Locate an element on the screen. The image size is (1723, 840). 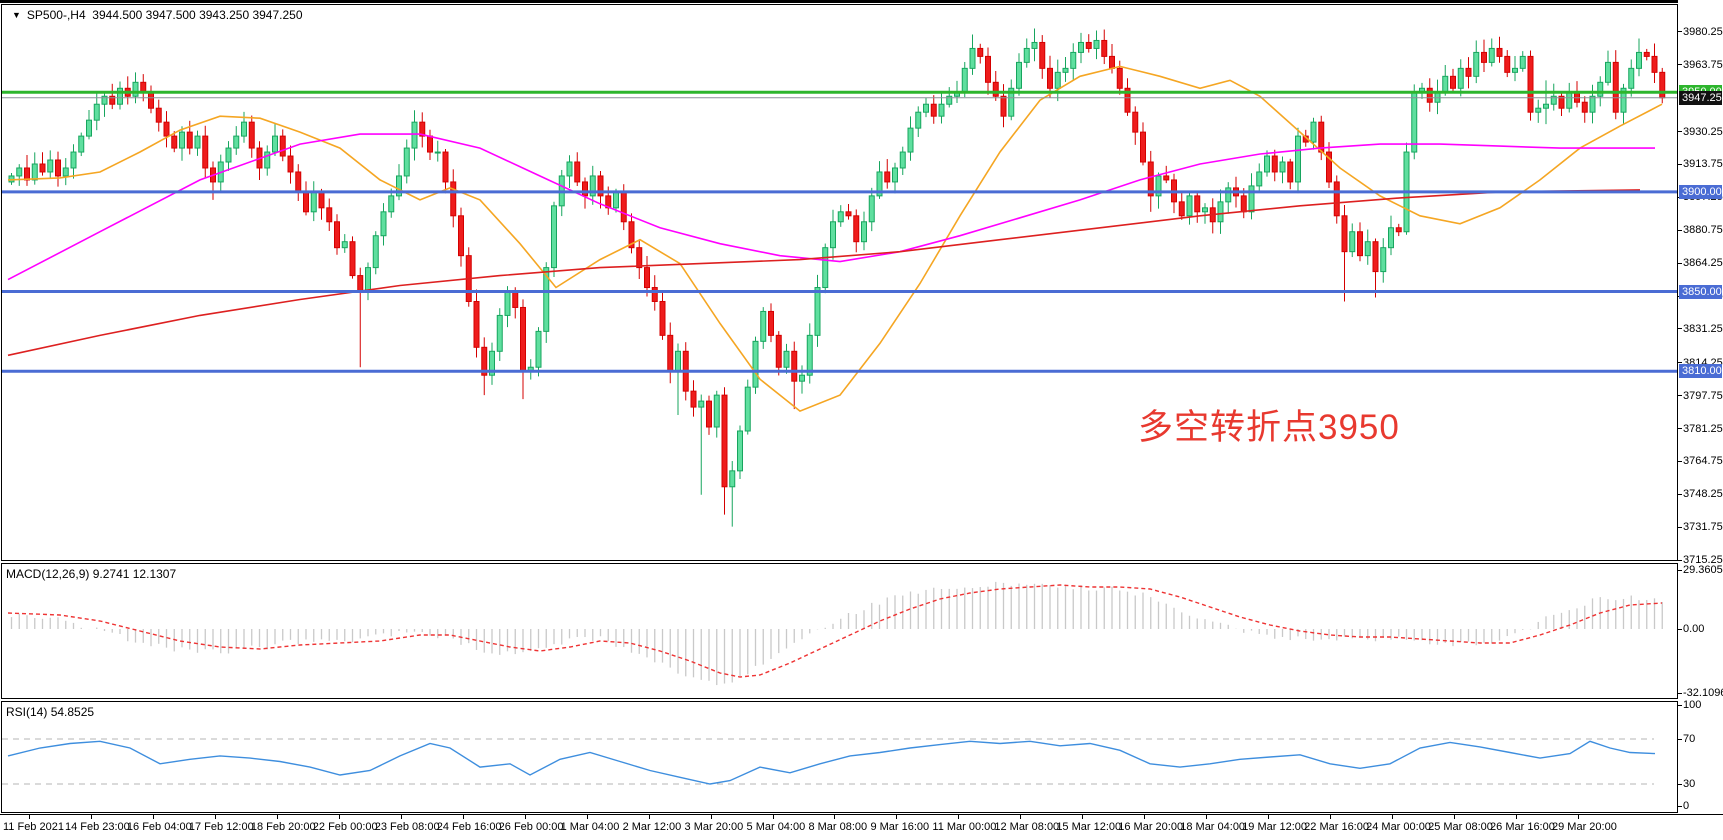
price-tick-label: 3764.750 is located at coordinates (1703, 461).